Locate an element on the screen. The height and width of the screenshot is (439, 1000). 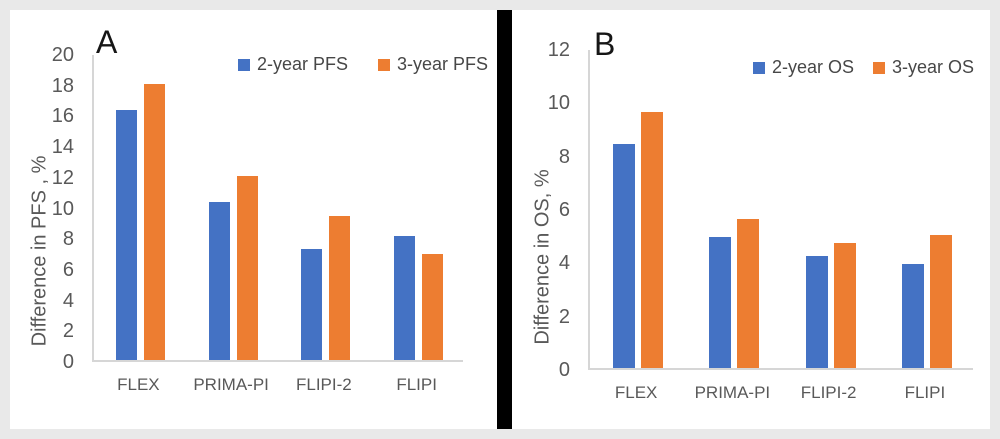
legend-label: 3-year OS is located at coordinates (933, 67).